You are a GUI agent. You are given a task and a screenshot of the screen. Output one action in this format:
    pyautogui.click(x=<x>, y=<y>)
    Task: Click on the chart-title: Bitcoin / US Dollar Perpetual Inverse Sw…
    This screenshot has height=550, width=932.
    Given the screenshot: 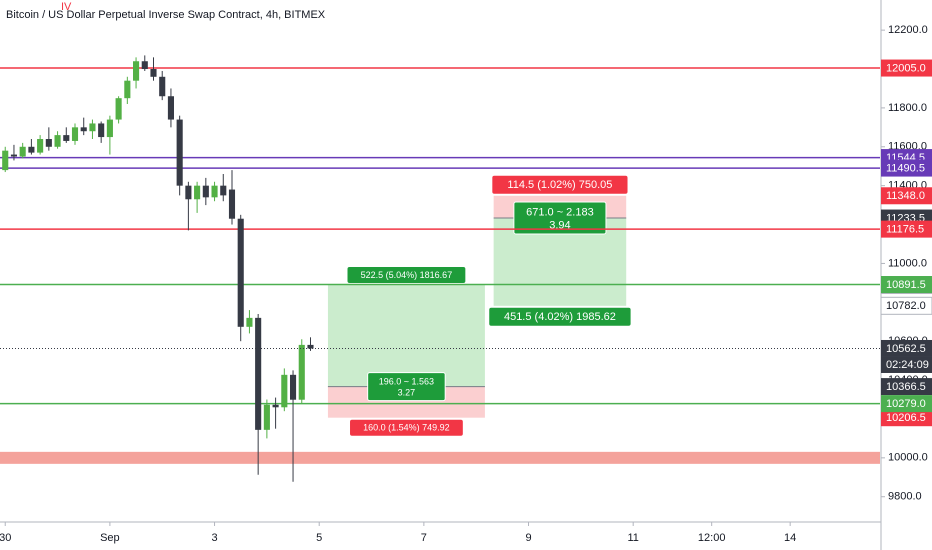 What is the action you would take?
    pyautogui.click(x=166, y=15)
    